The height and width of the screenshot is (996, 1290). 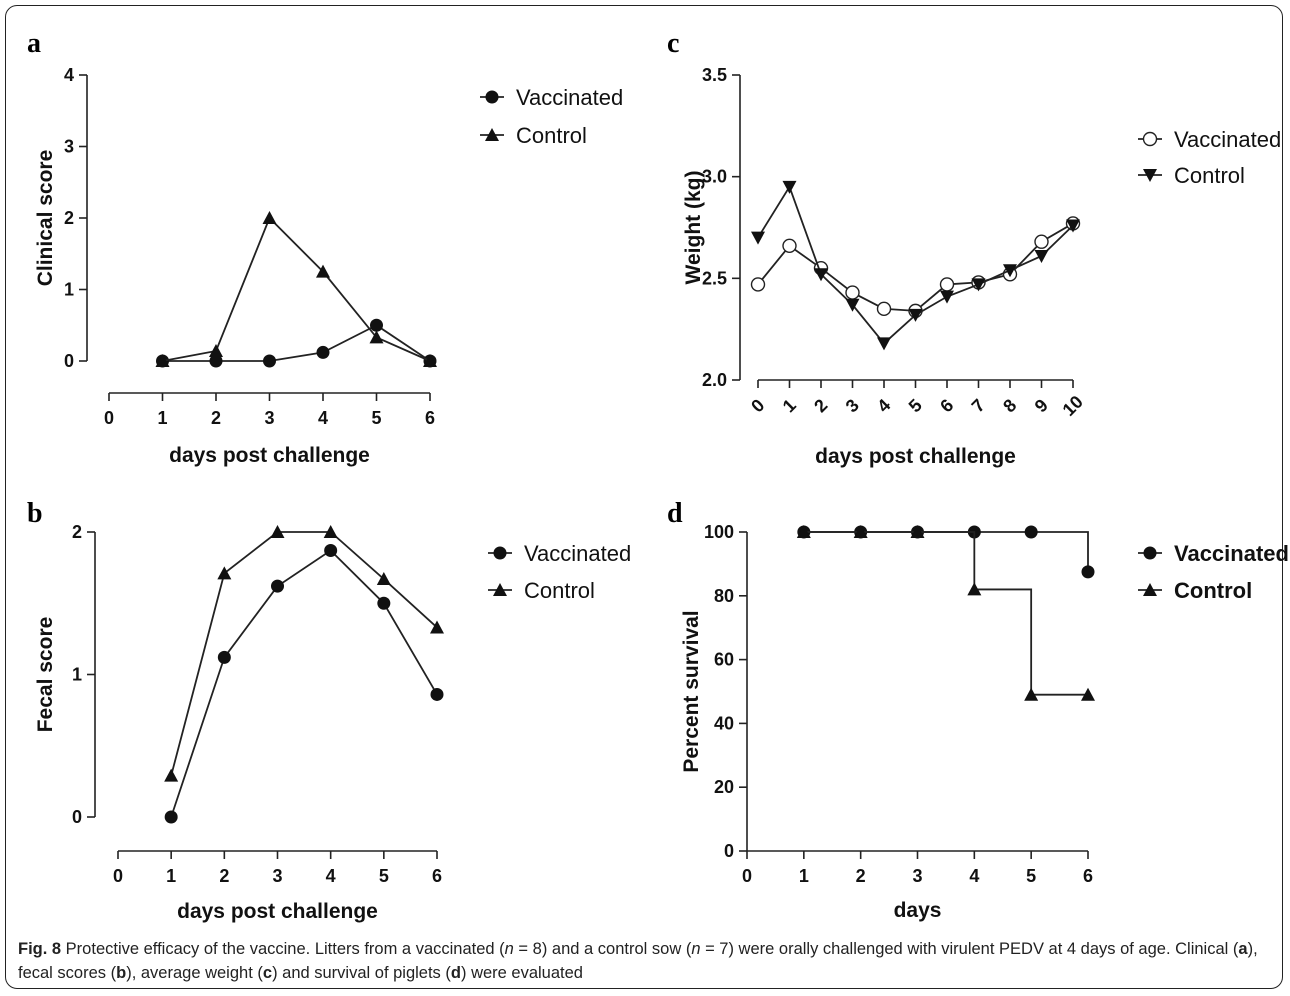 I want to click on y-tick-label: 100, so click(x=719, y=532).